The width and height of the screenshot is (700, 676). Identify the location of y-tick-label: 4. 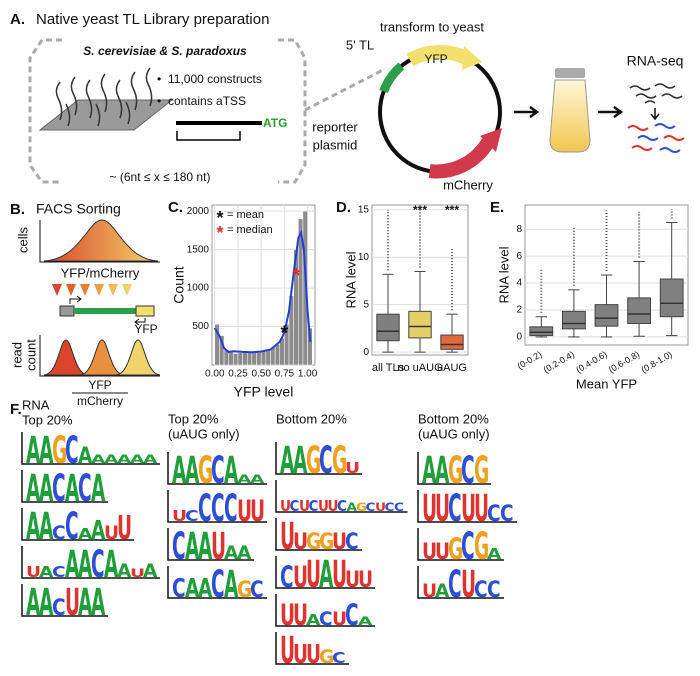
(519, 283).